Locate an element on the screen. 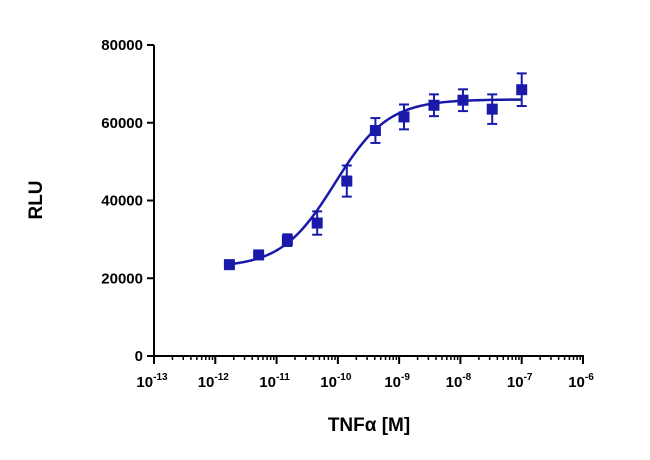 The height and width of the screenshot is (460, 650). y-axis-title: RLU is located at coordinates (36, 199).